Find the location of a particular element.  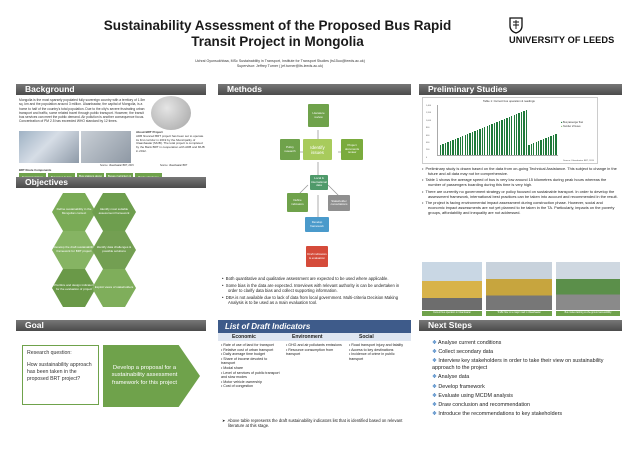

economic-item: • Cost of congestion is located at coordinates (237, 386).